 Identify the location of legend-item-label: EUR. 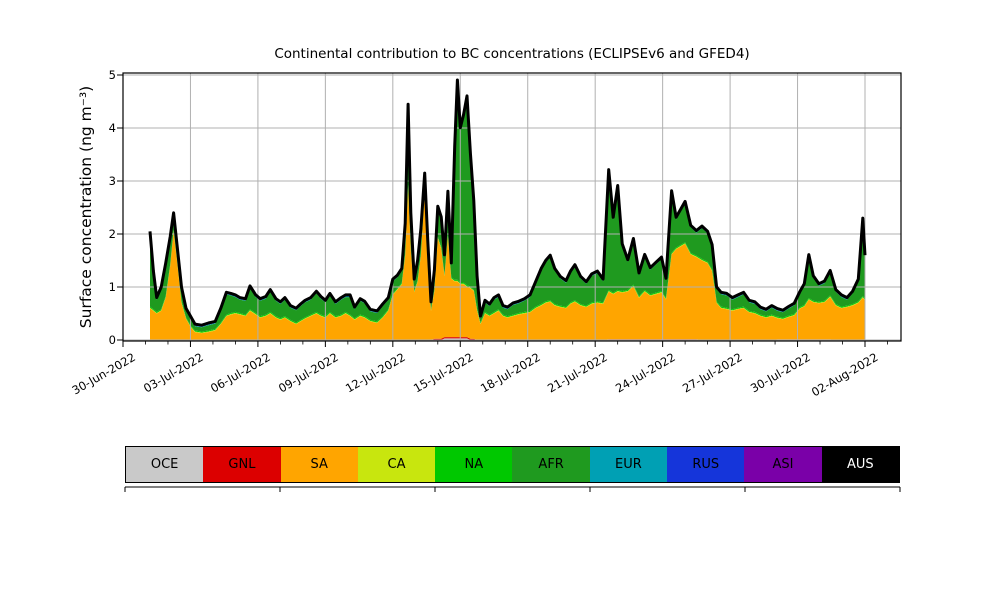
(628, 464).